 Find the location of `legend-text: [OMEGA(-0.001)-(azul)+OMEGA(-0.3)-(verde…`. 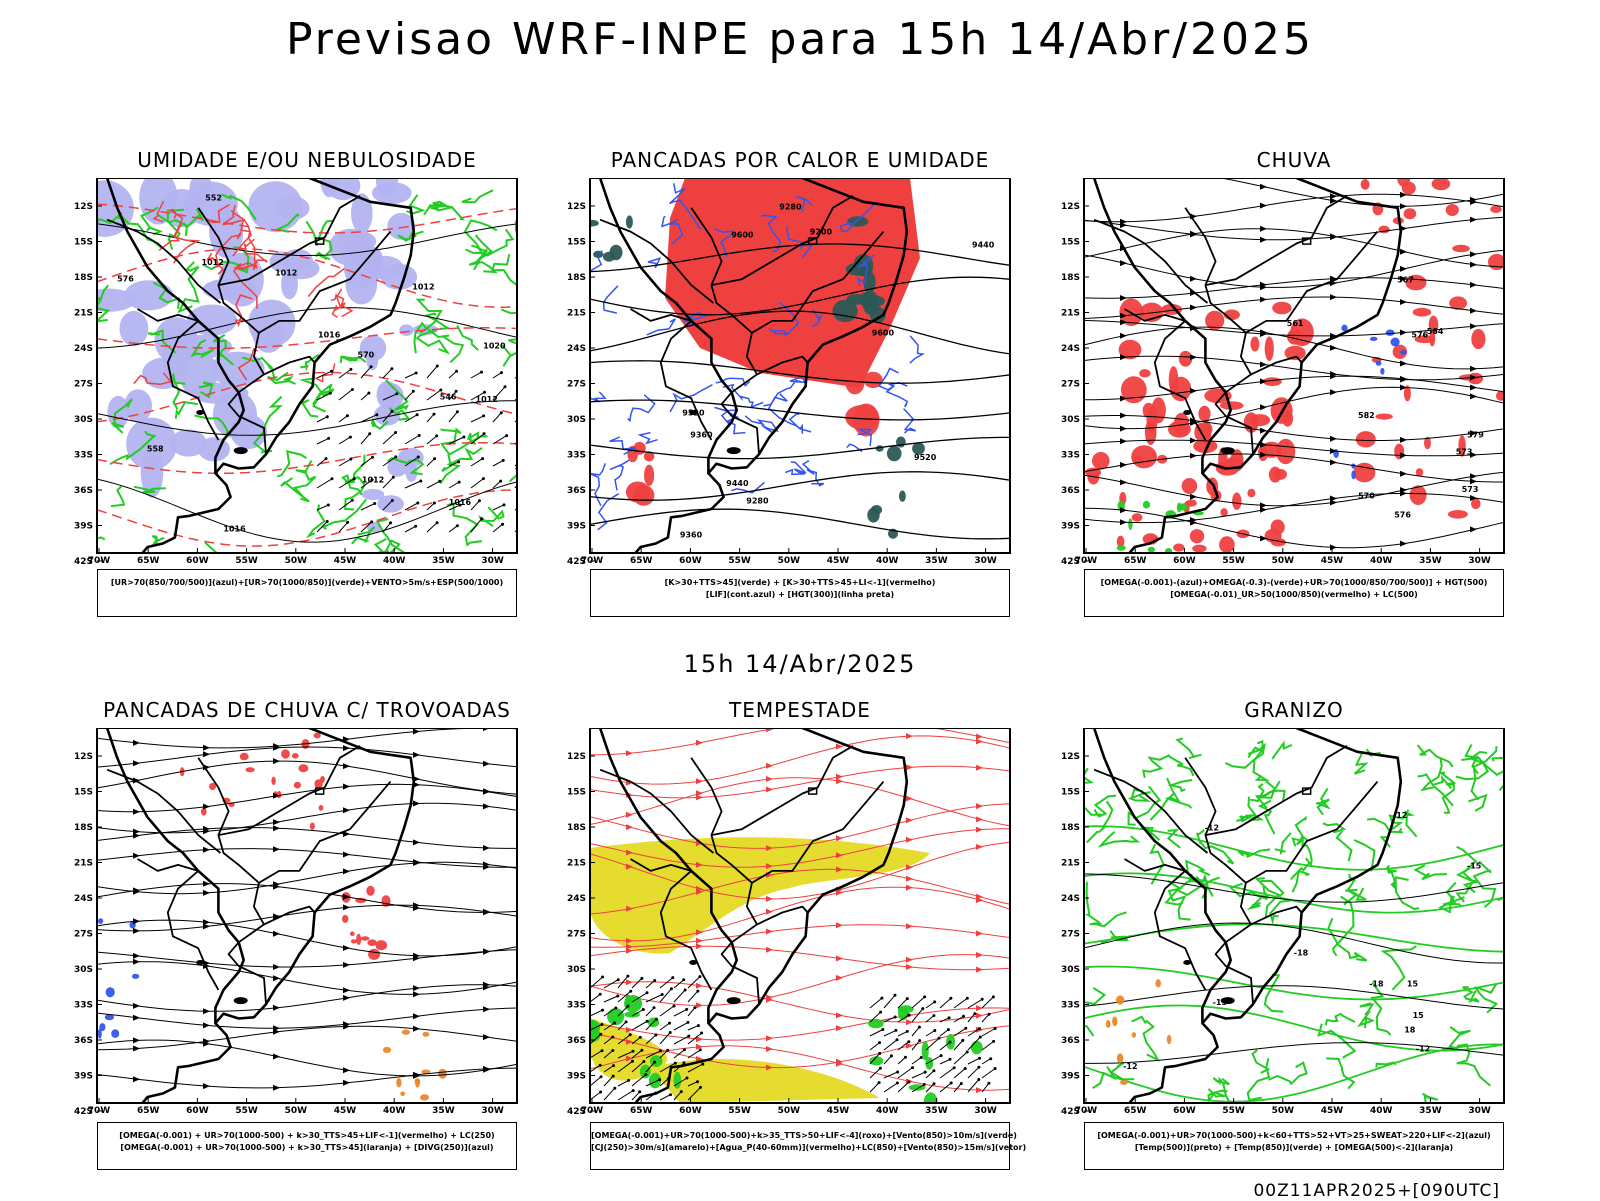

legend-text: [OMEGA(-0.001)-(azul)+OMEGA(-0.3)-(verde… is located at coordinates (1294, 583).